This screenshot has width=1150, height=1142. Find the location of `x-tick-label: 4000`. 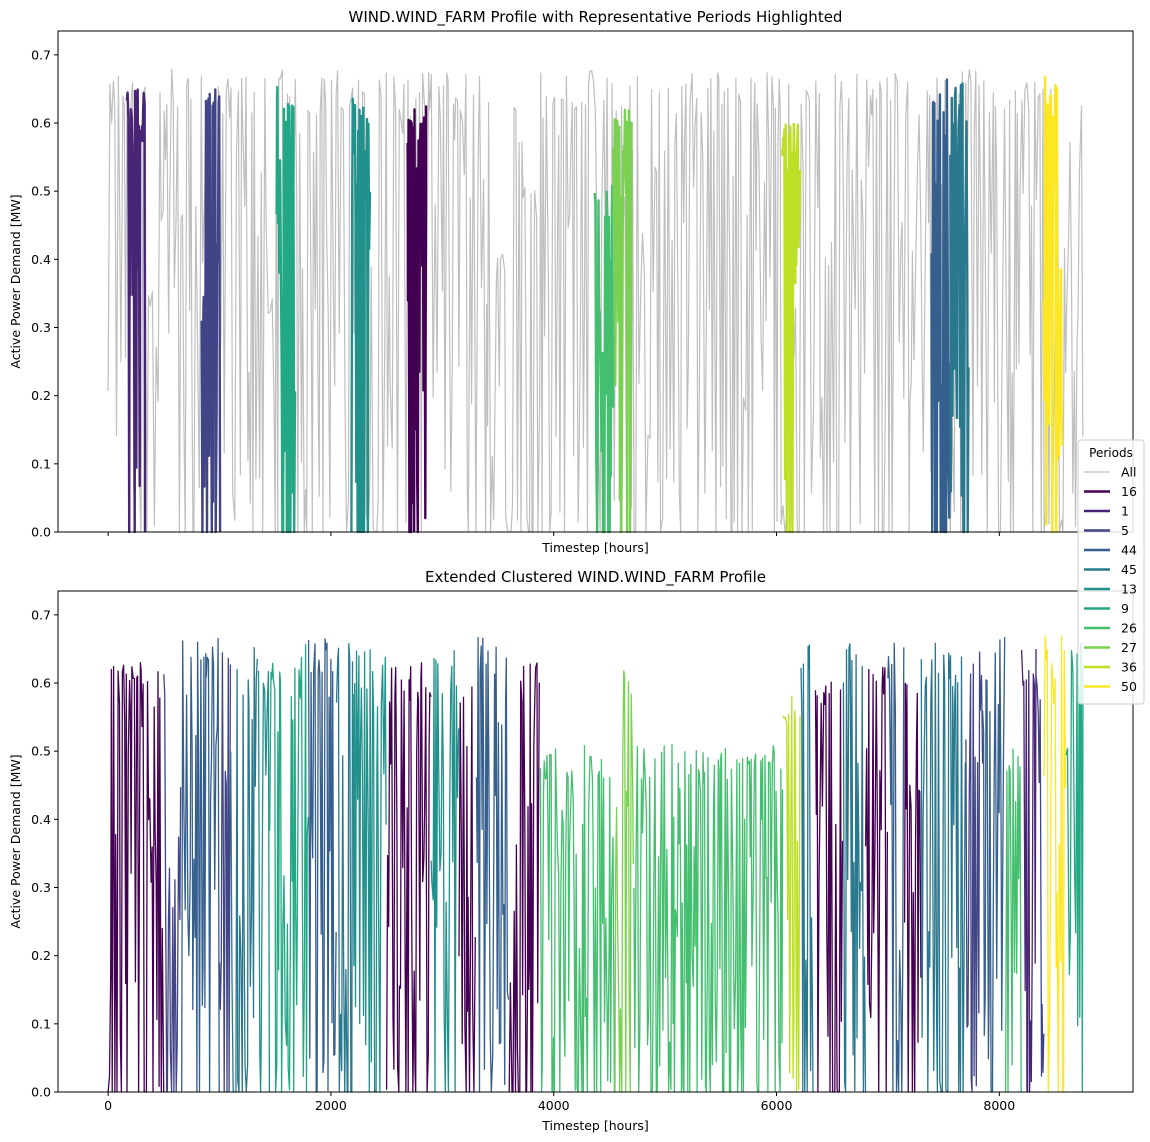

x-tick-label: 4000 is located at coordinates (554, 1105).